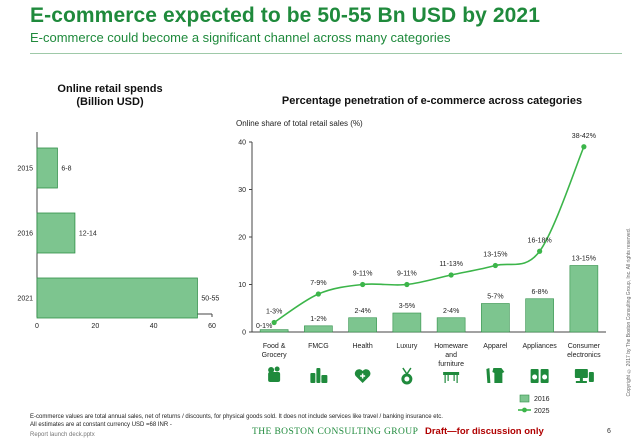 This screenshot has height=442, width=638. What do you see at coordinates (318, 319) in the screenshot?
I see `bar-2016-value-label: 1-2%` at bounding box center [318, 319].